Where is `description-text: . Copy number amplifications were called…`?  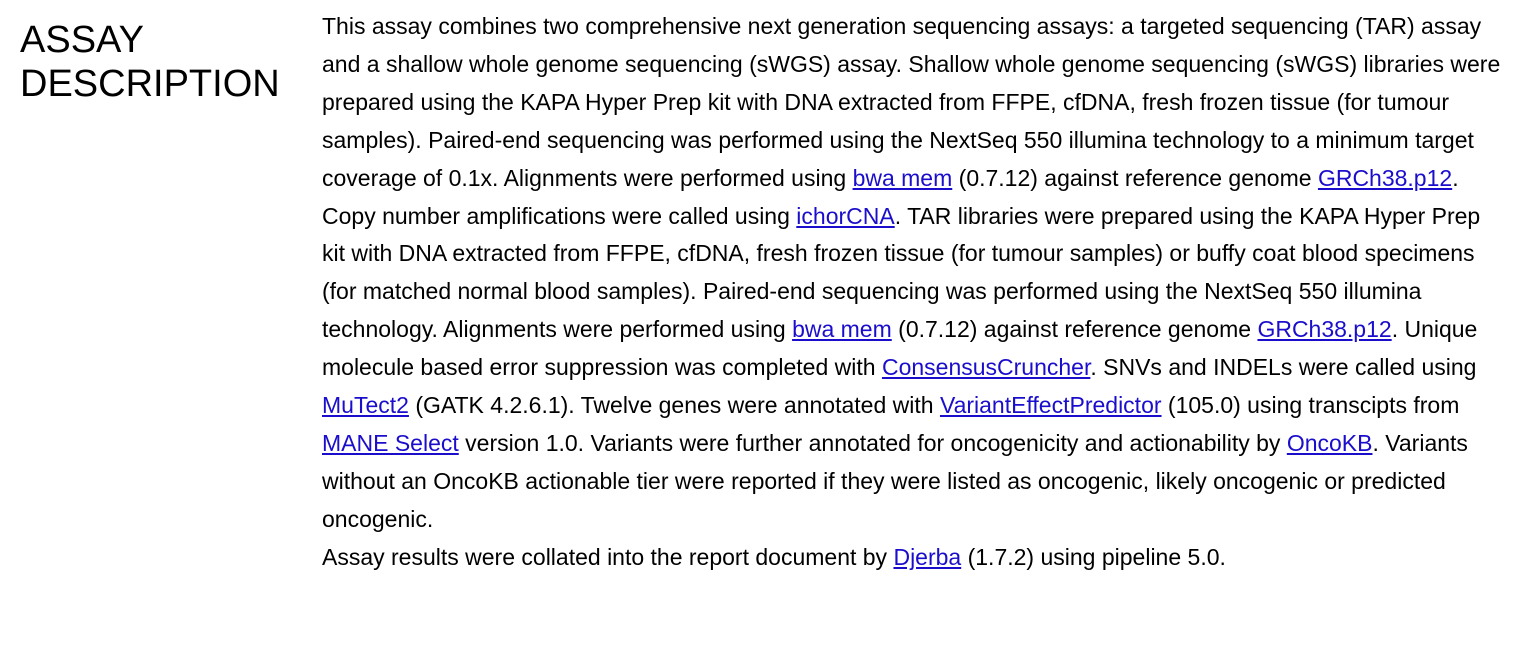 description-text: . Copy number amplifications were called… is located at coordinates (890, 196).